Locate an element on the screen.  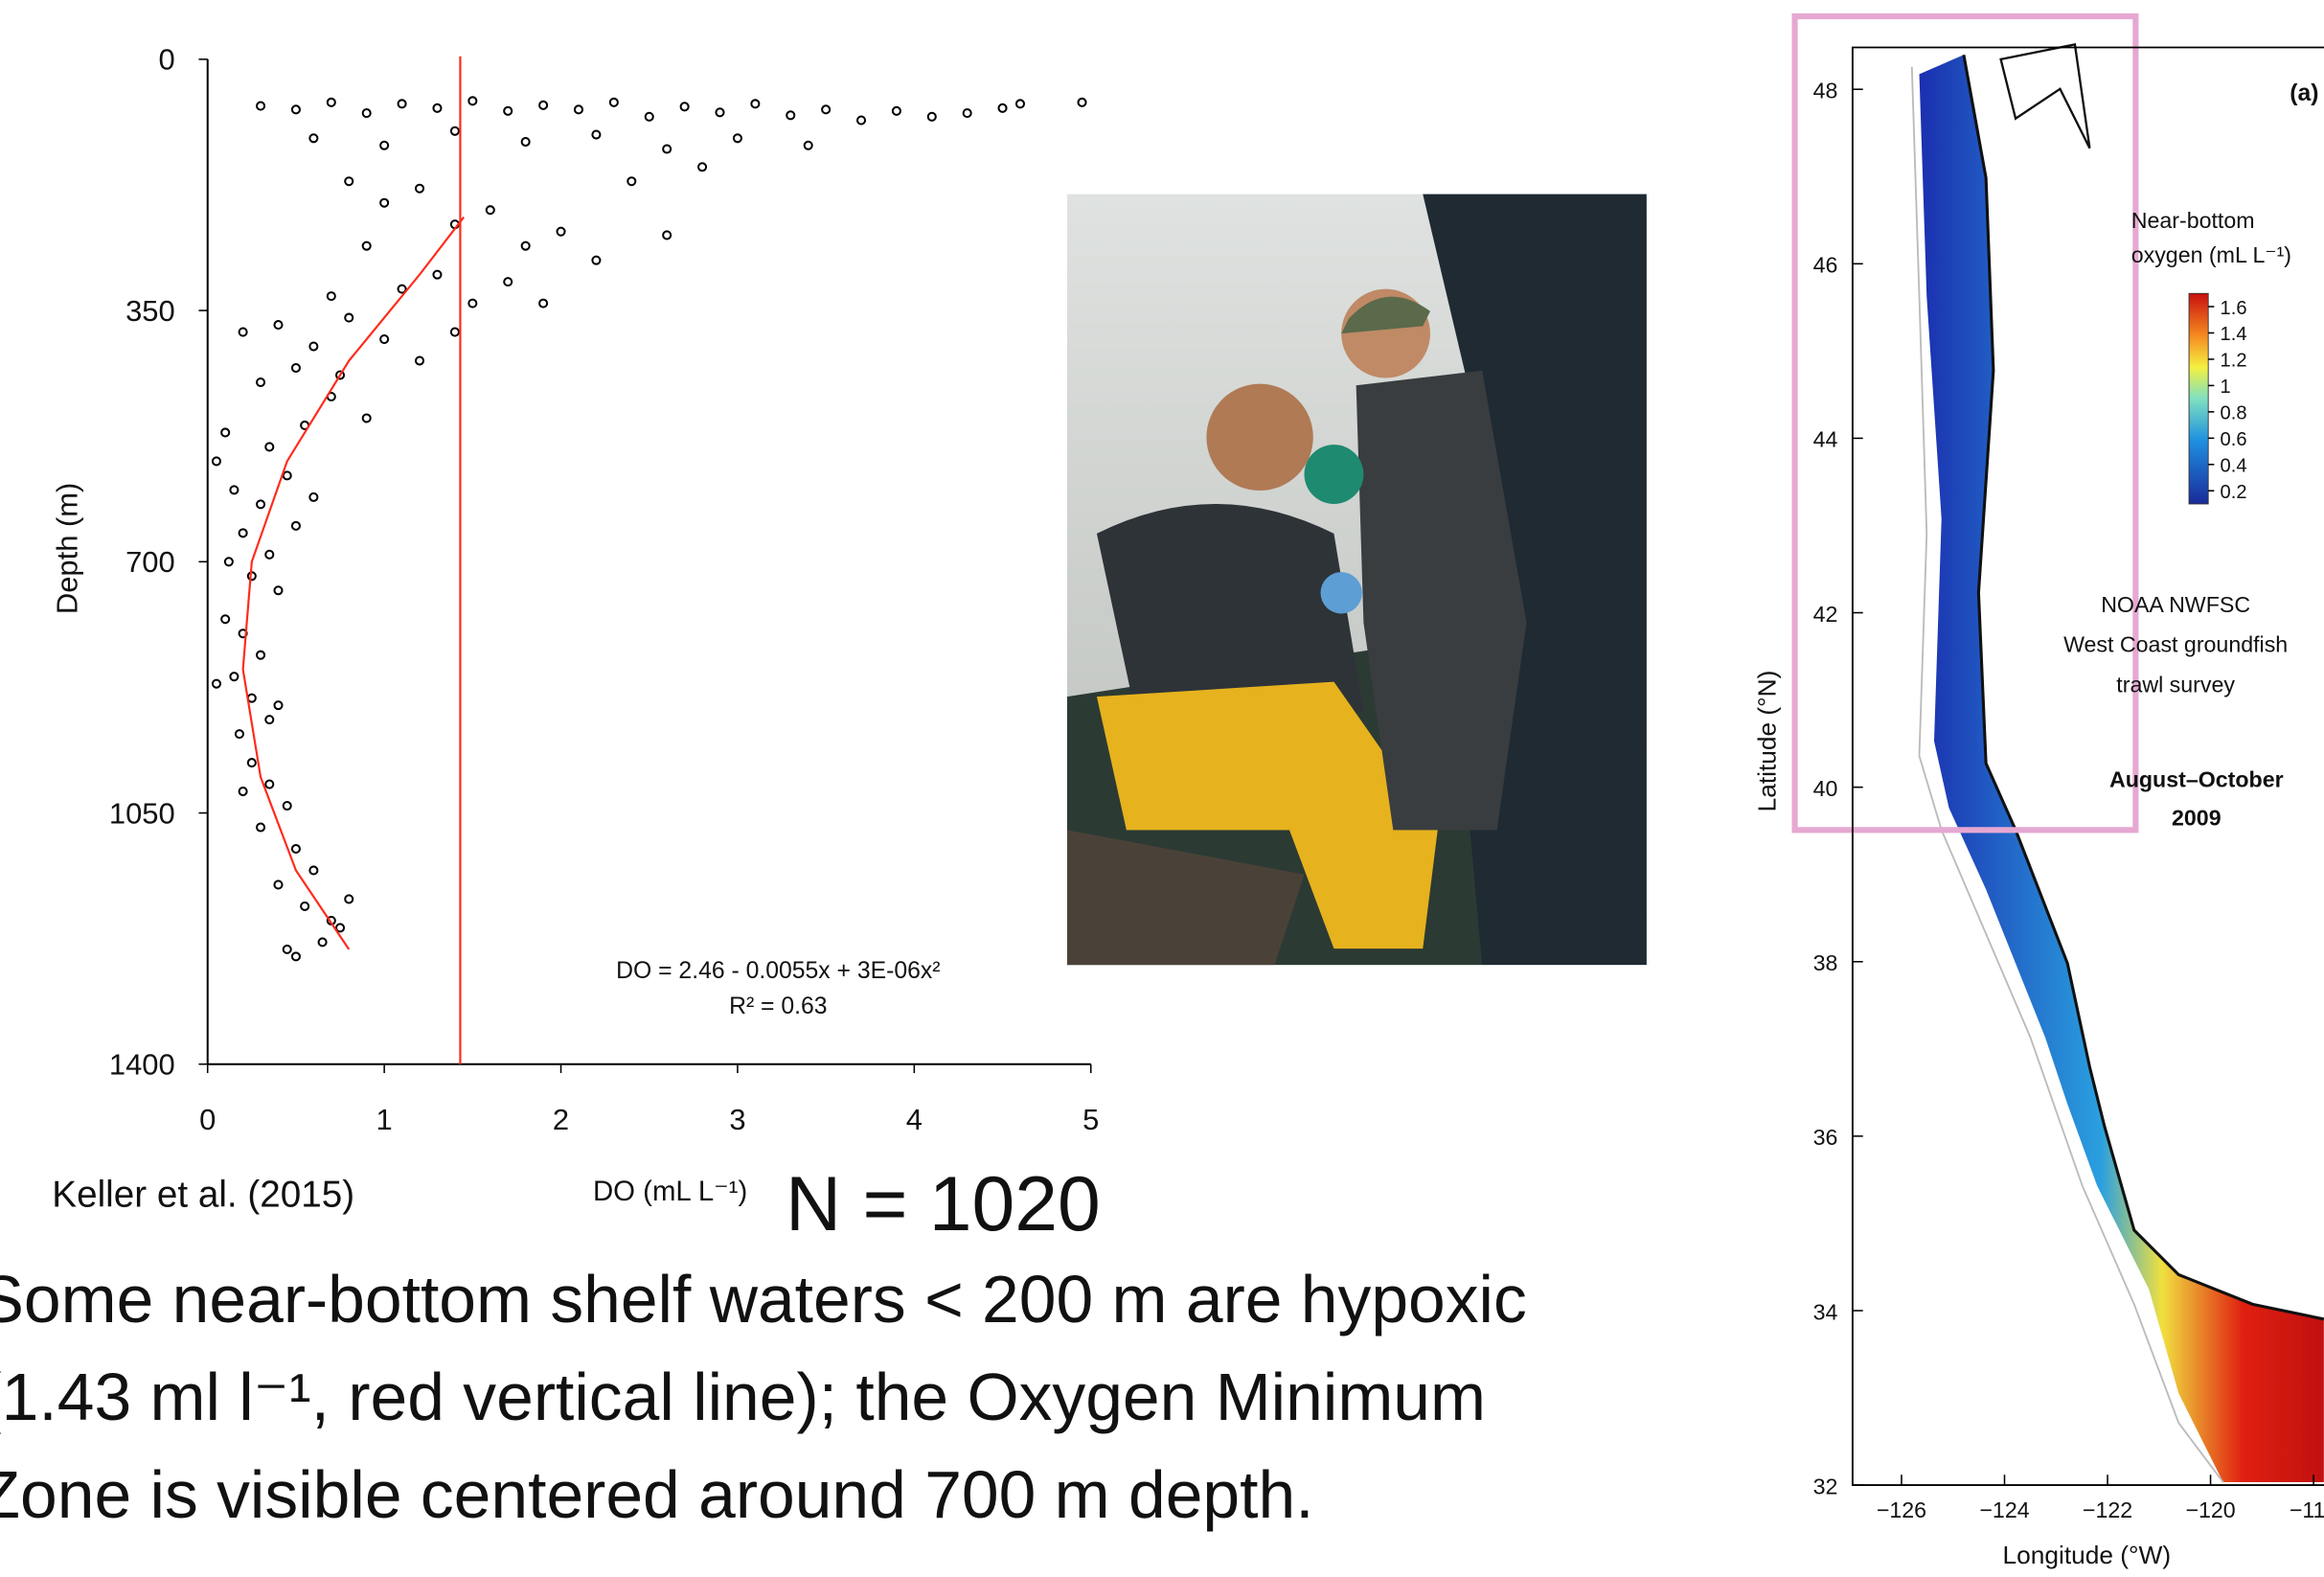
colorbar-tick-label: 1 is located at coordinates (2226, 387).